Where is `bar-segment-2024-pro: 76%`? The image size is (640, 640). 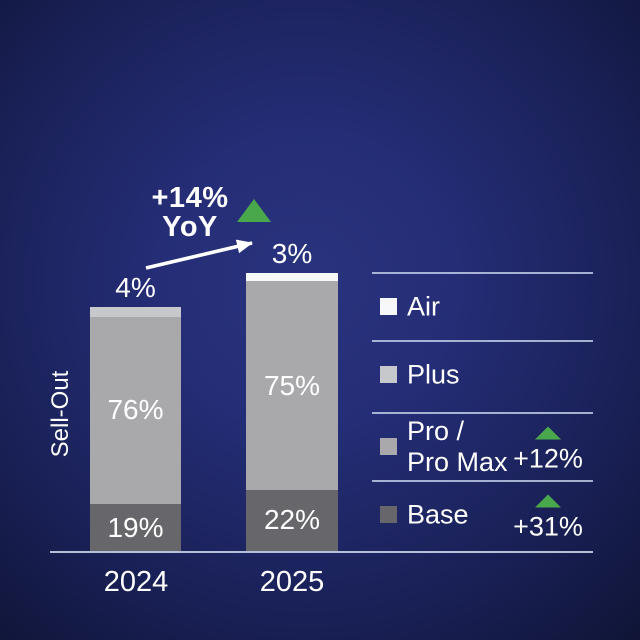
bar-segment-2024-pro: 76% is located at coordinates (135, 410).